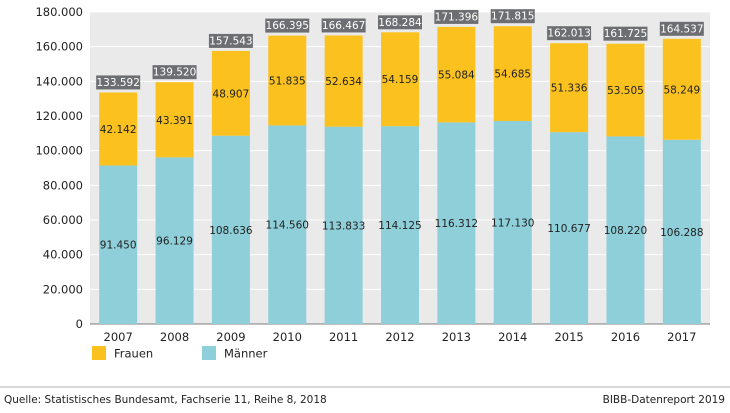 Image resolution: width=730 pixels, height=413 pixels. I want to click on total-box-2010, so click(287, 25).